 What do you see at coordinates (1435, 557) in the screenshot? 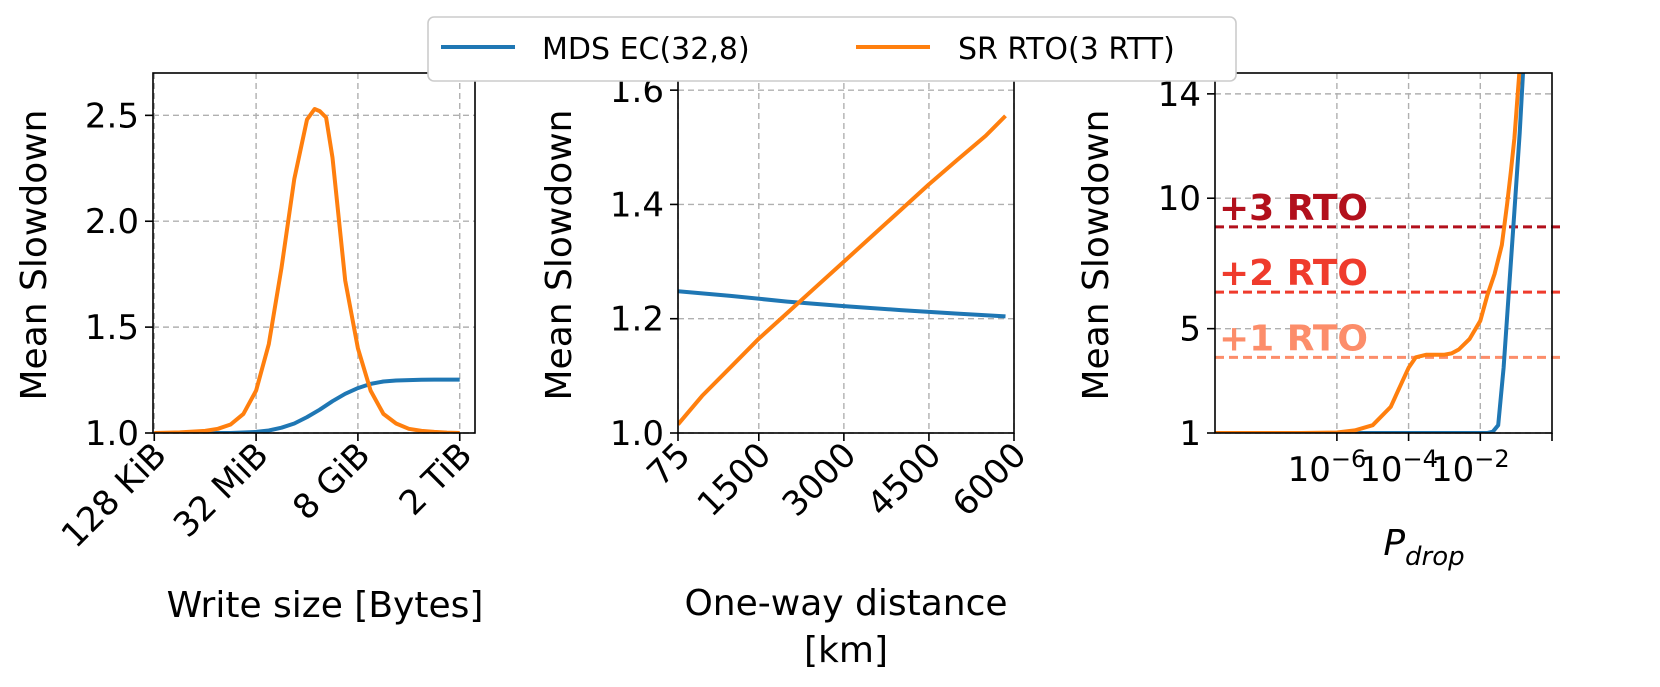
I see `x-axis-label-subscript: drop` at bounding box center [1435, 557].